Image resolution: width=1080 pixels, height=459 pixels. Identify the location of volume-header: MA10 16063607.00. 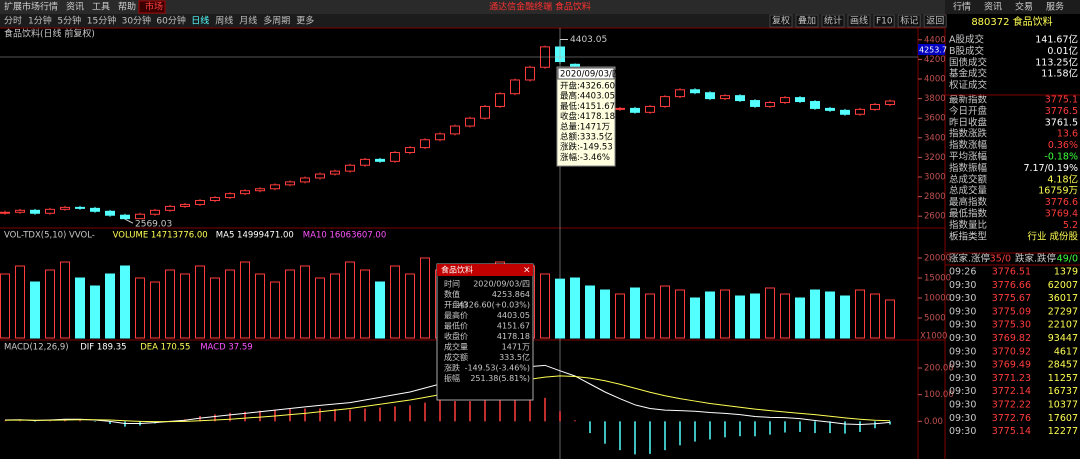
(344, 236).